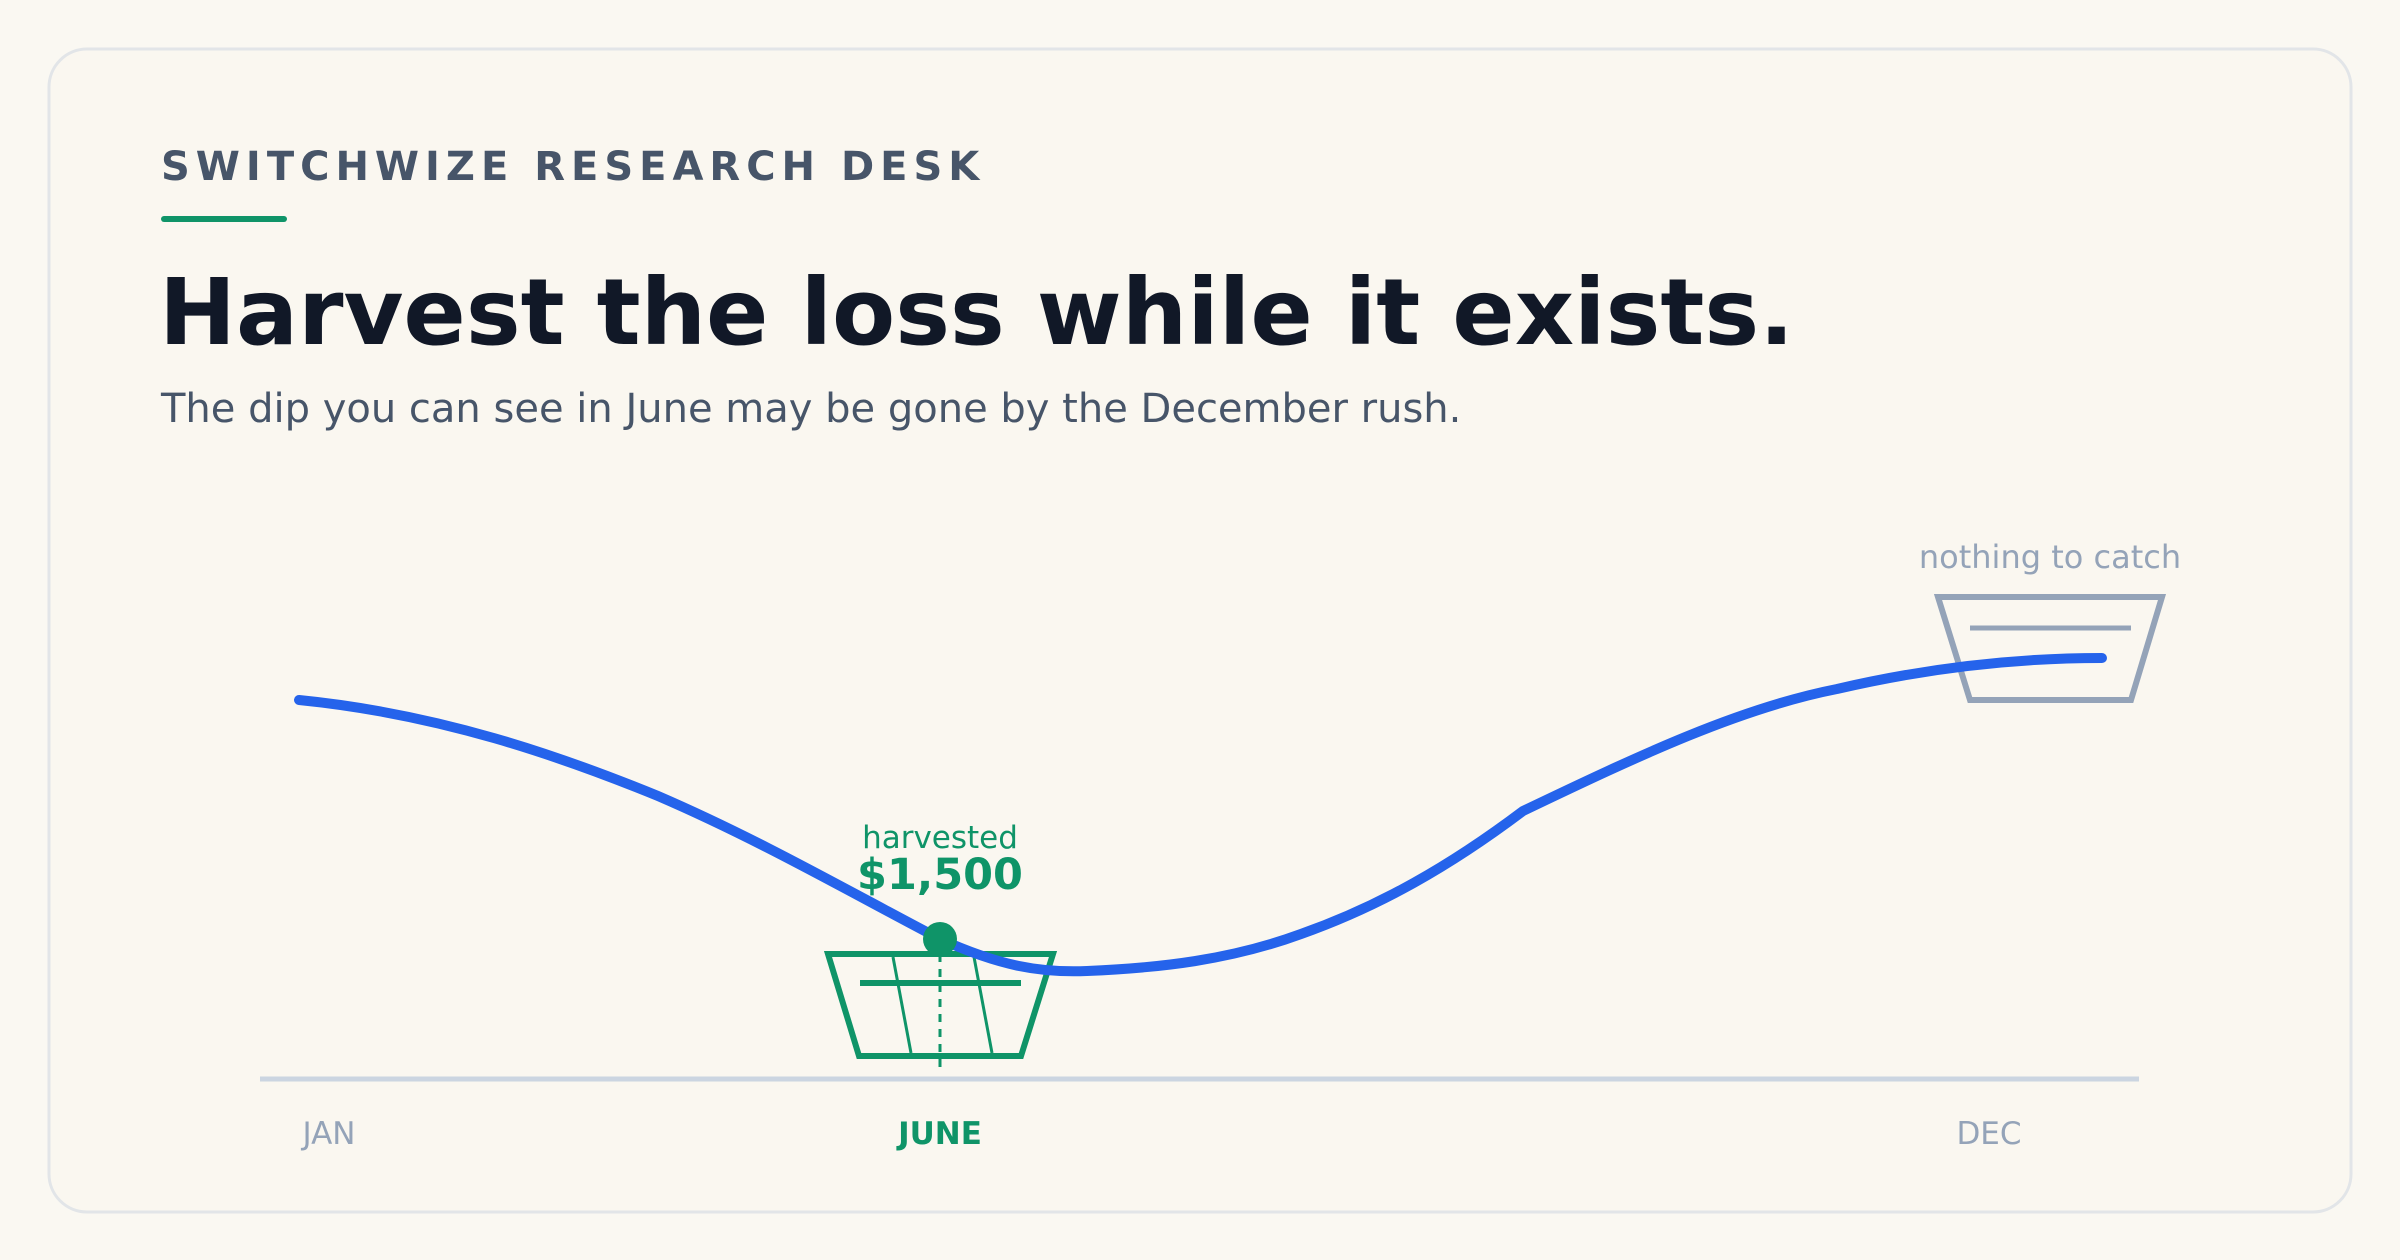 The image size is (2400, 1260). Describe the element at coordinates (2050, 557) in the screenshot. I see `empty-label: nothing to catch` at that location.